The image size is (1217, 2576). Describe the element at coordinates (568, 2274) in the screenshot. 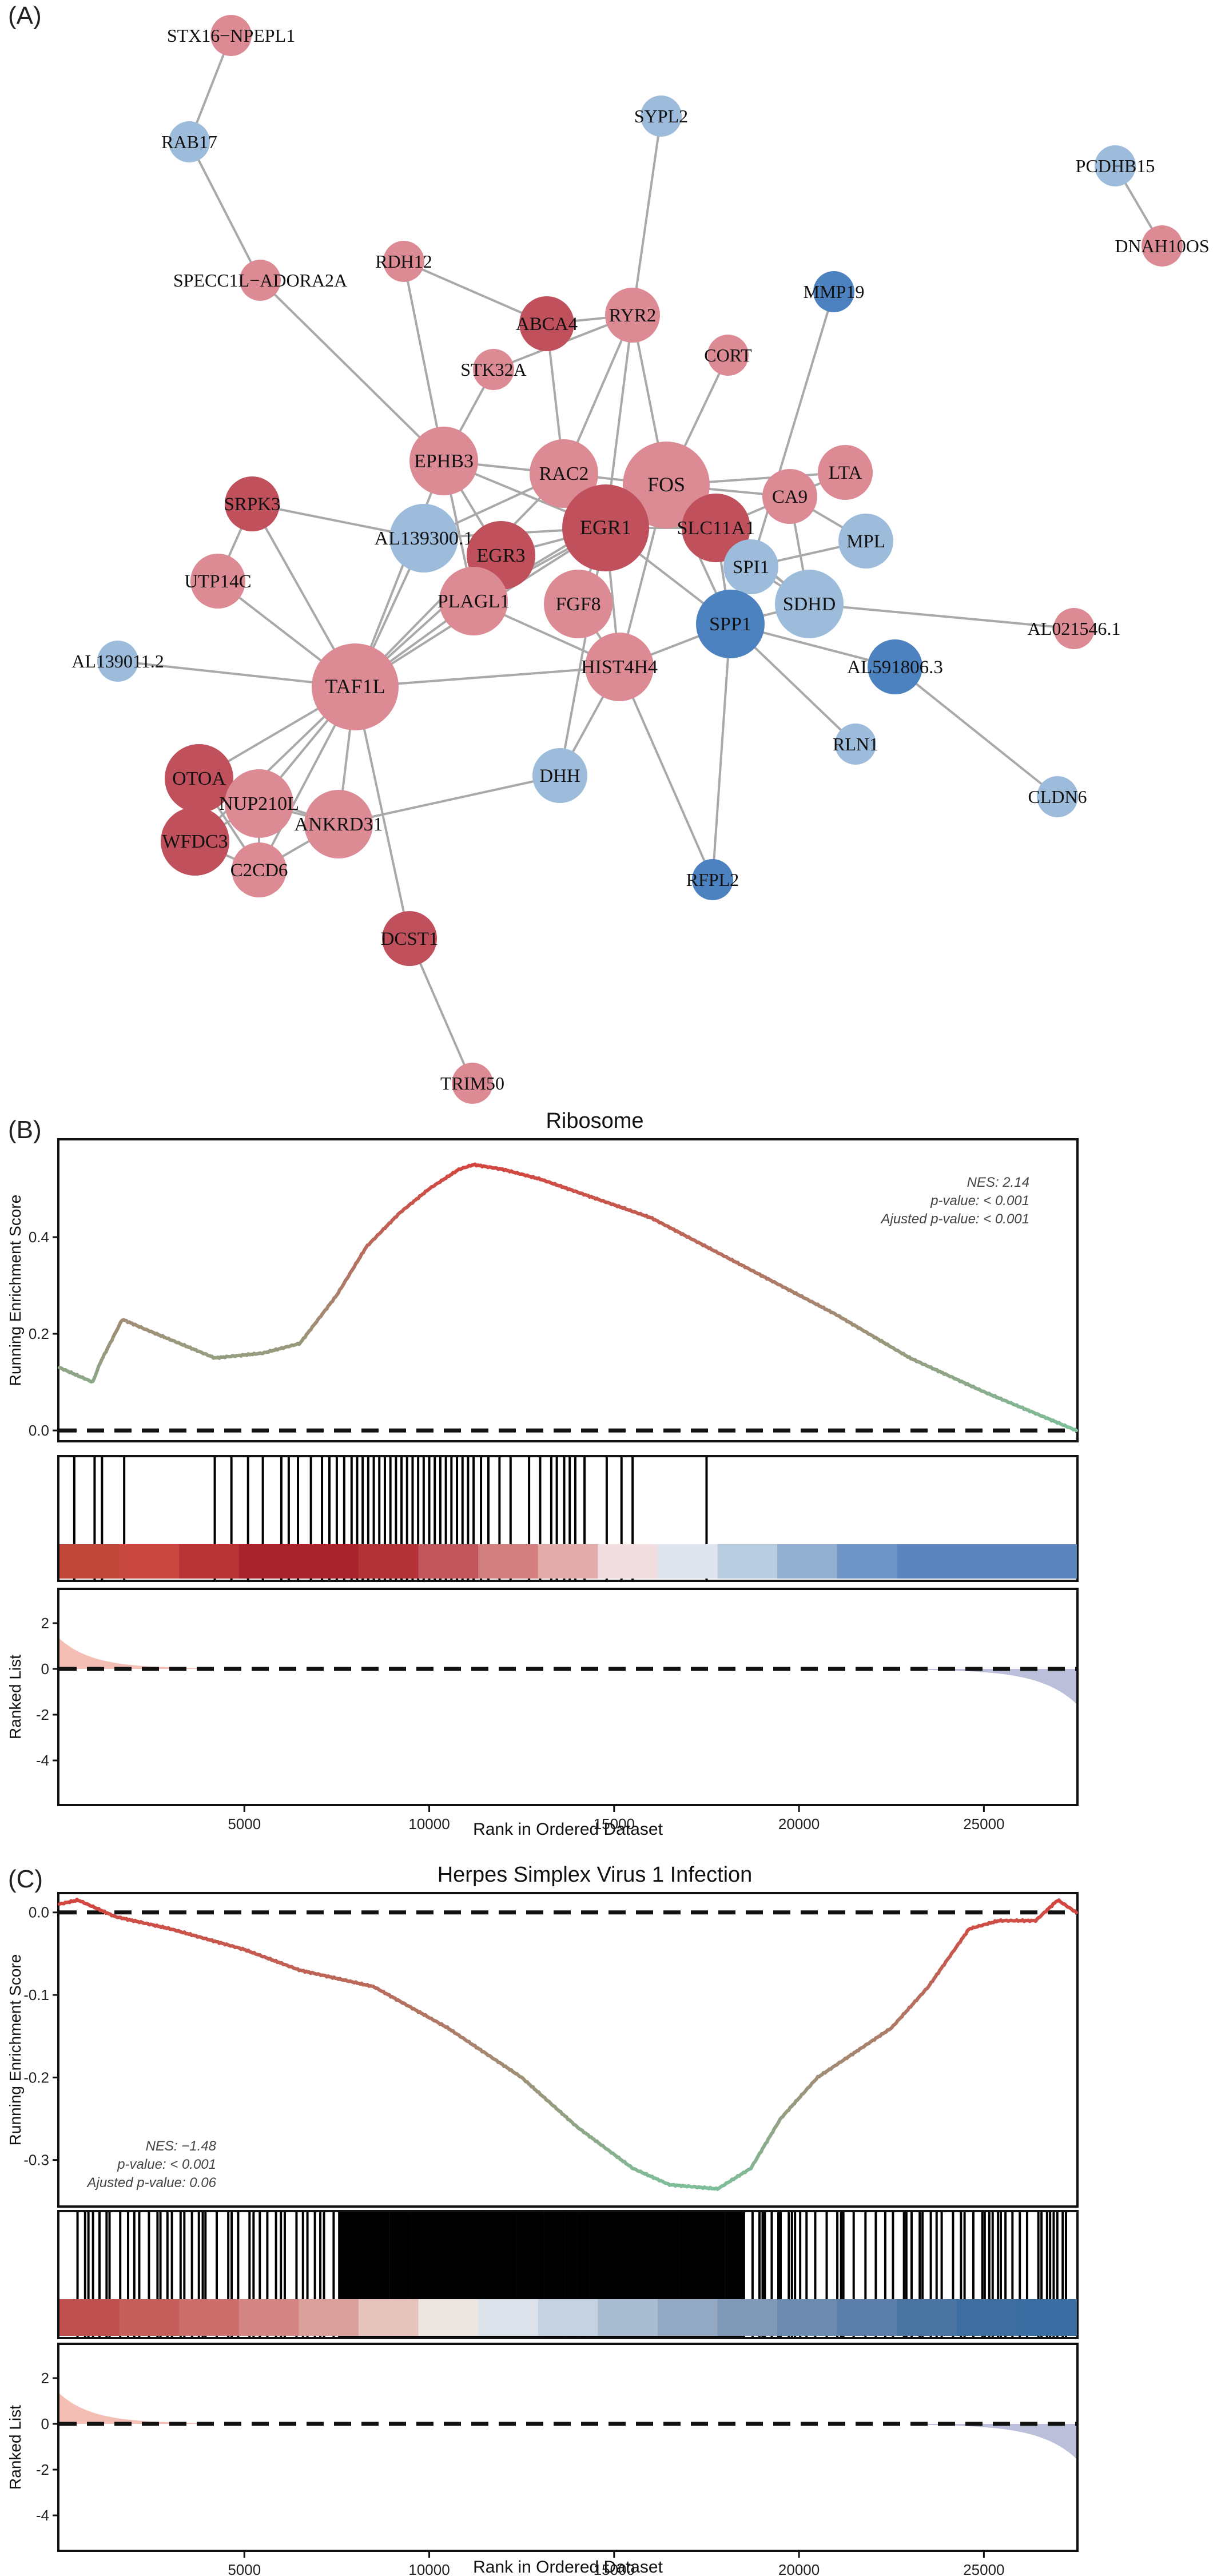

I see `hits-panel` at that location.